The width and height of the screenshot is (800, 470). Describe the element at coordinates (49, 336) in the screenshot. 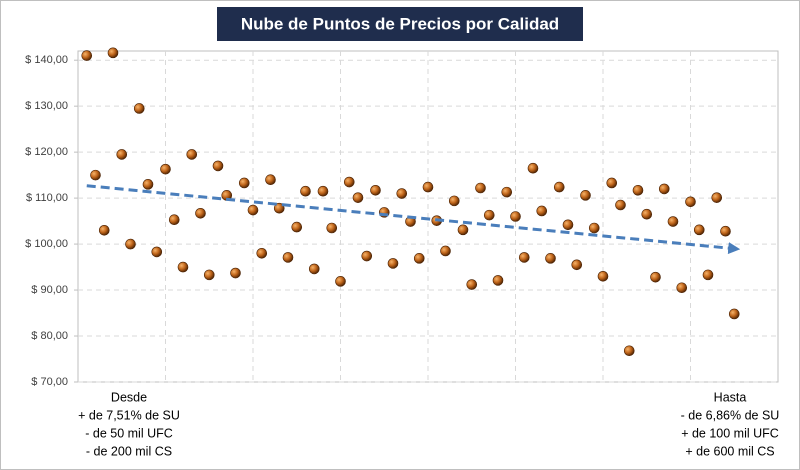

I see `y-tick-label: $ 80,00` at that location.